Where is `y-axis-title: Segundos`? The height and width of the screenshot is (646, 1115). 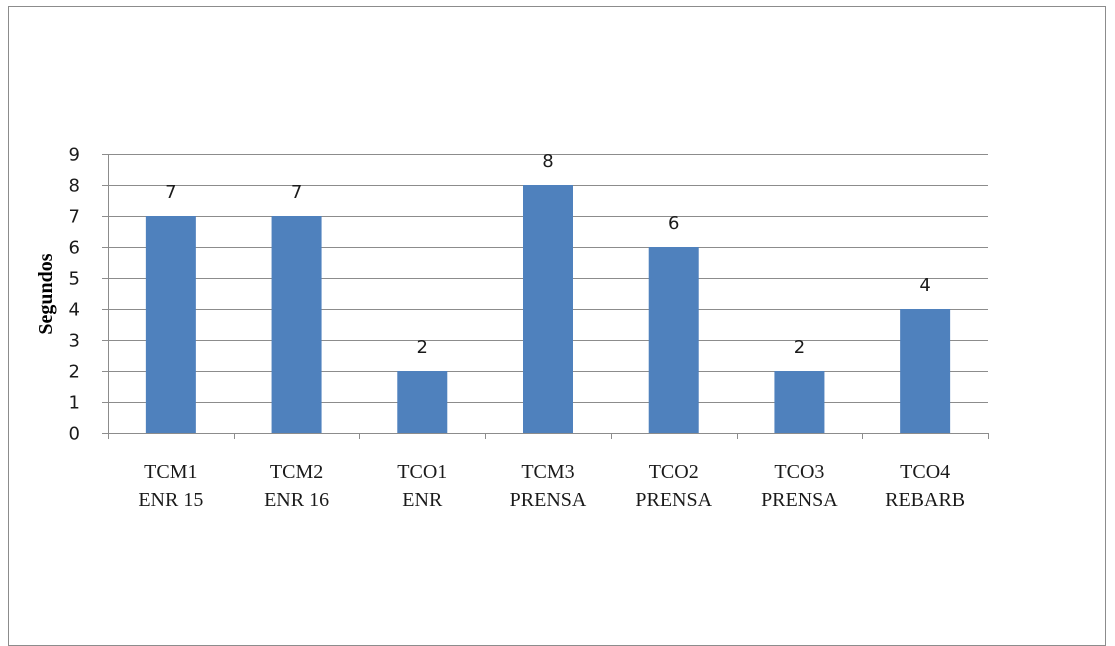
y-axis-title: Segundos is located at coordinates (46, 293).